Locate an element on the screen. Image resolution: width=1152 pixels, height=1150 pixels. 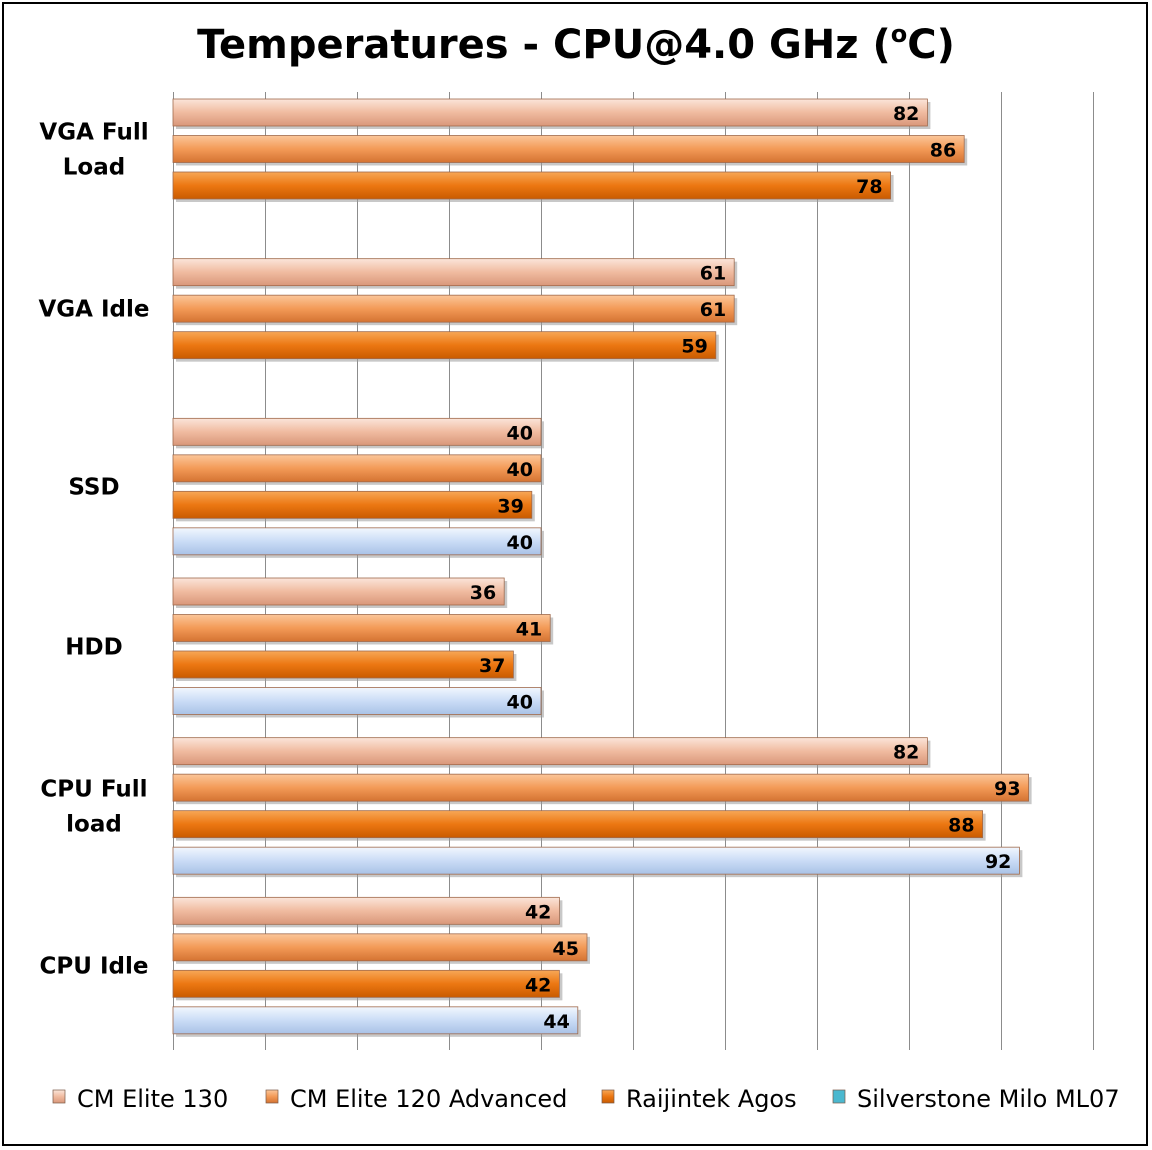
legend-label: CM Elite 130 is located at coordinates (152, 1099).